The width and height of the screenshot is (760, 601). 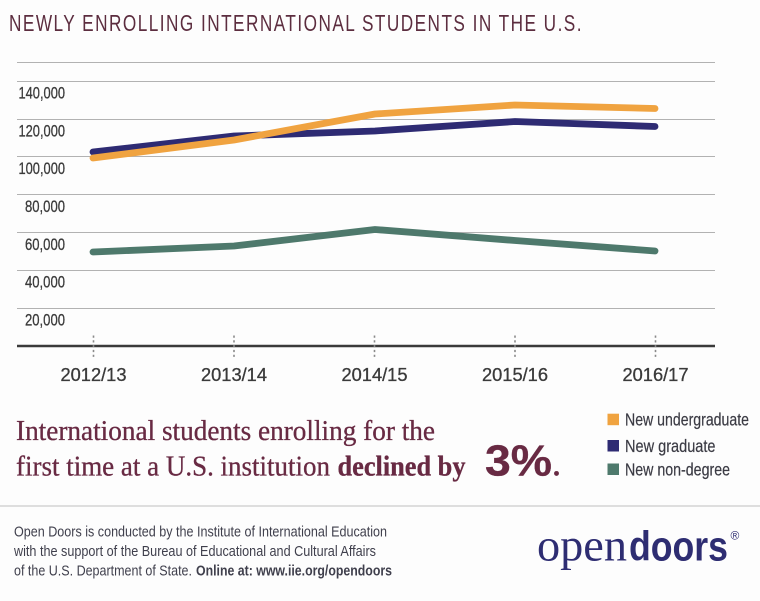 I want to click on svg-text:first time at a U.S. instituti: first time at a U.S. institution, so click(x=173, y=467).